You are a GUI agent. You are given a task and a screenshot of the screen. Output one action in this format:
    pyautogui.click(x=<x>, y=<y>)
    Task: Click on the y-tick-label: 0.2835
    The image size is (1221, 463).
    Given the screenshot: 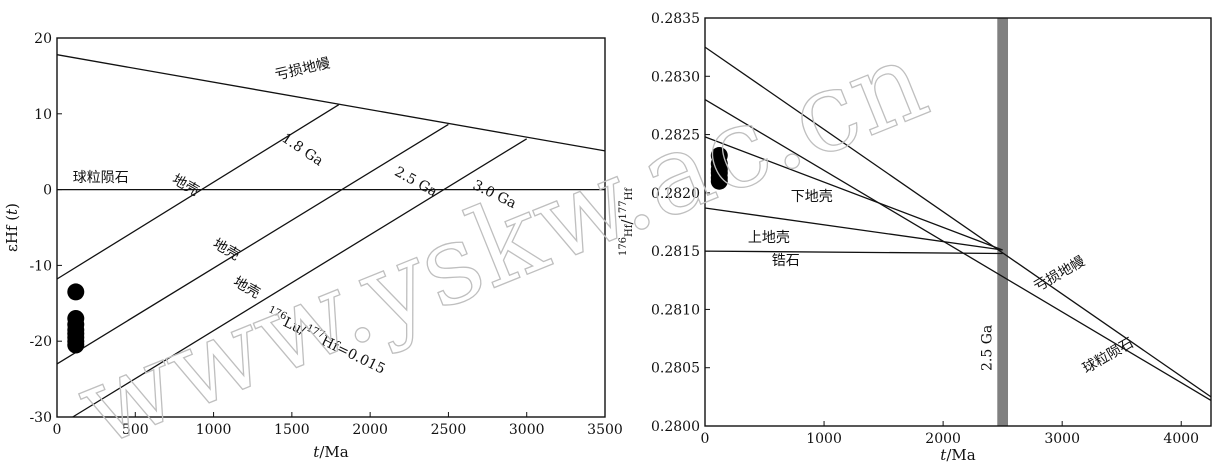 What is the action you would take?
    pyautogui.click(x=675, y=19)
    